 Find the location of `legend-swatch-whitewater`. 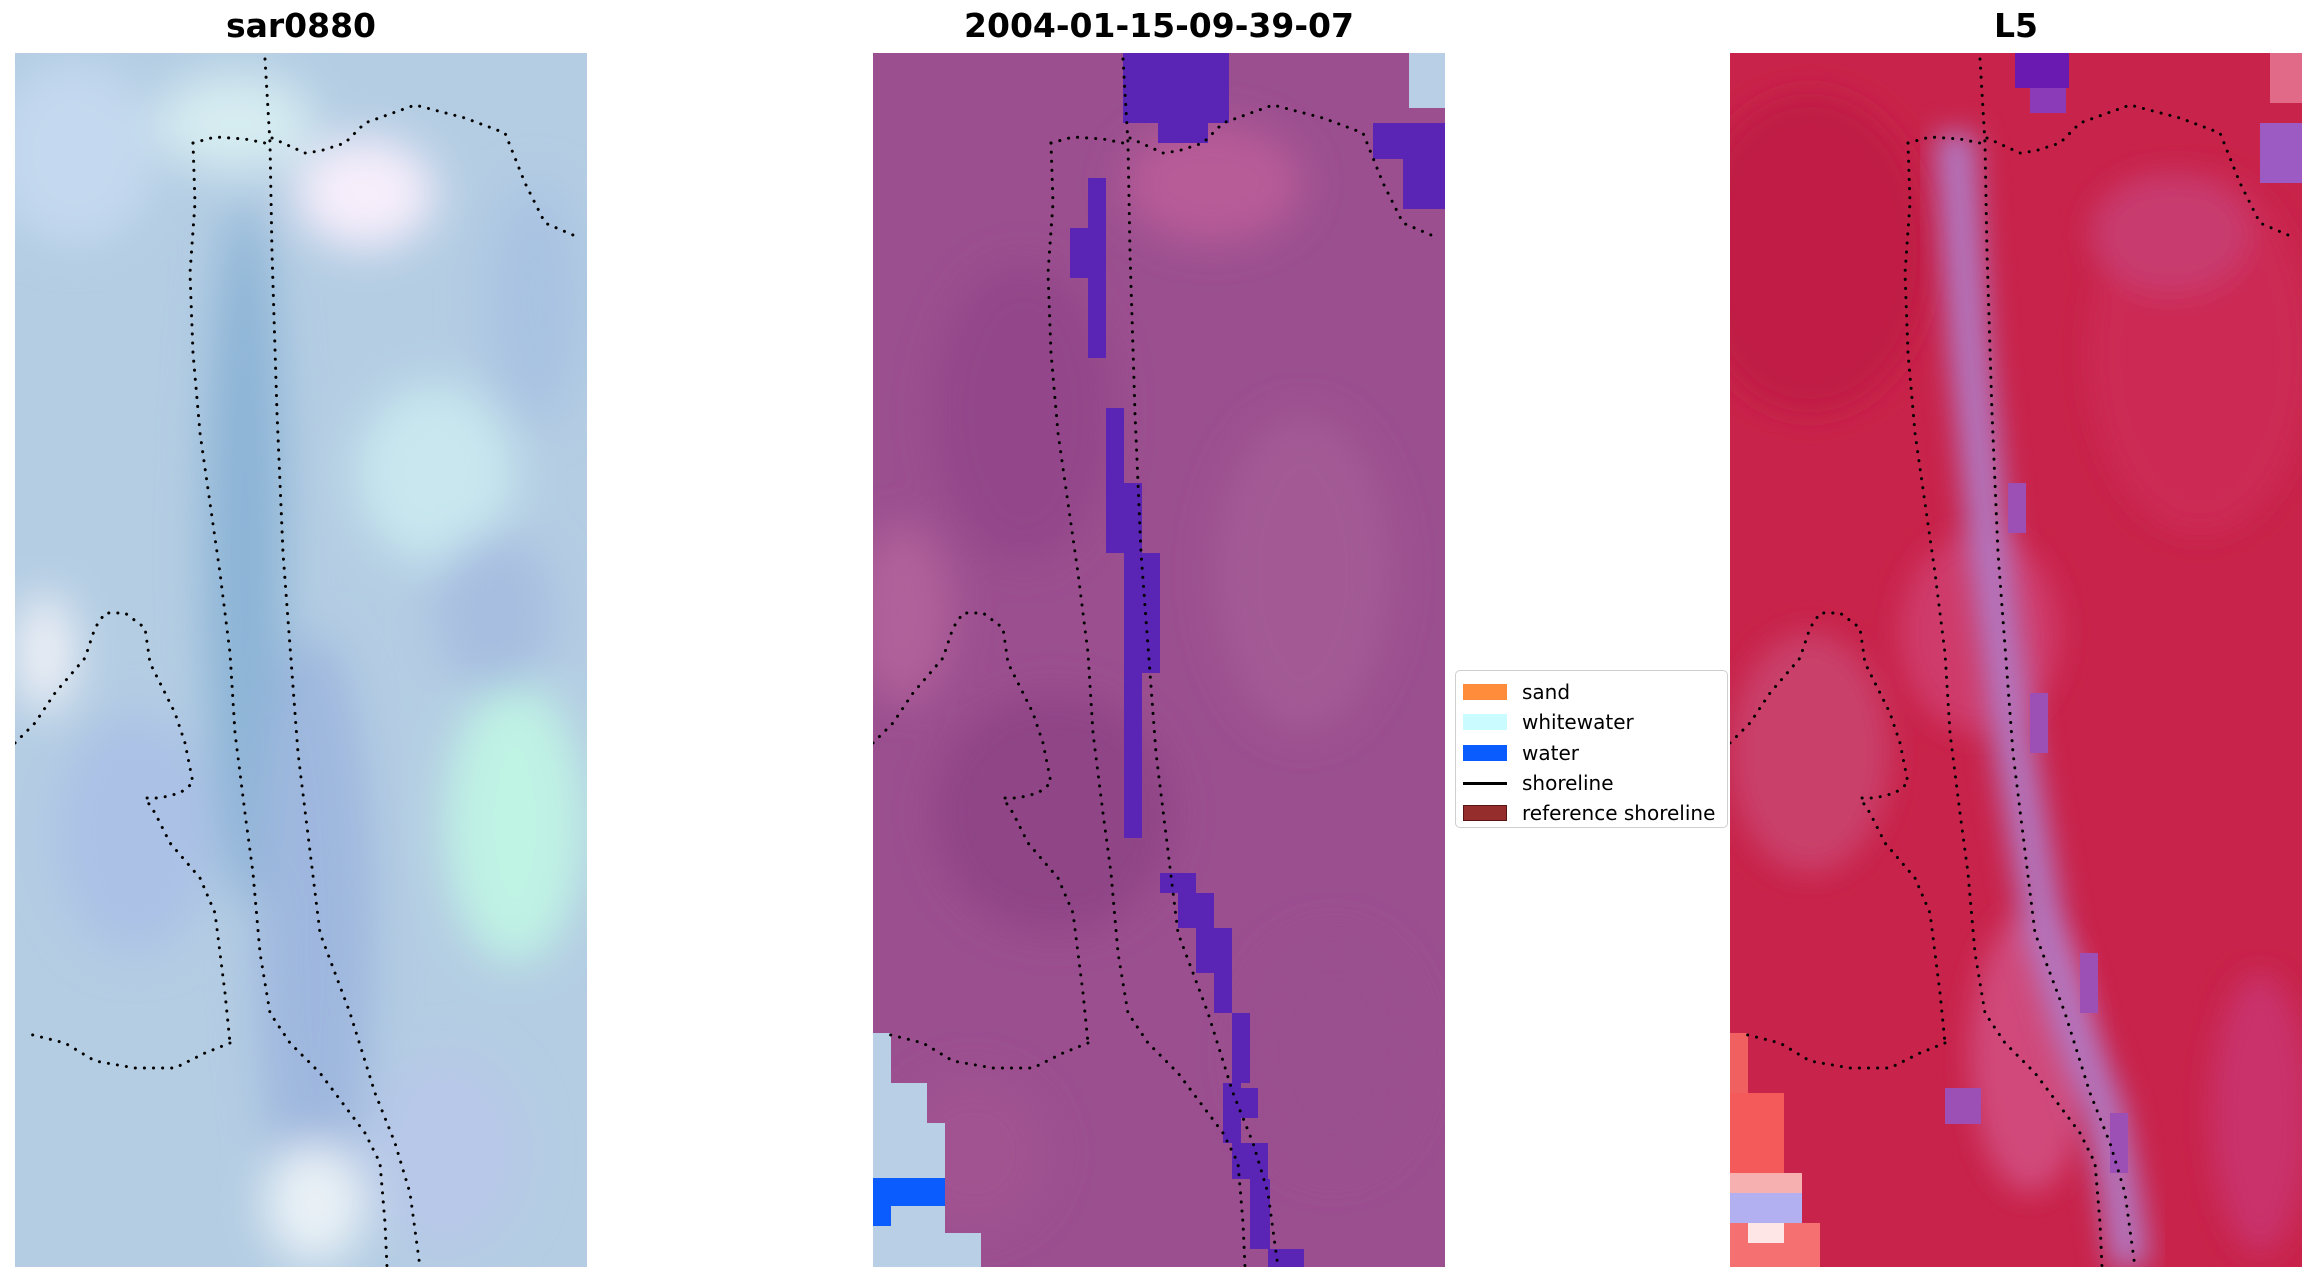

legend-swatch-whitewater is located at coordinates (1485, 722).